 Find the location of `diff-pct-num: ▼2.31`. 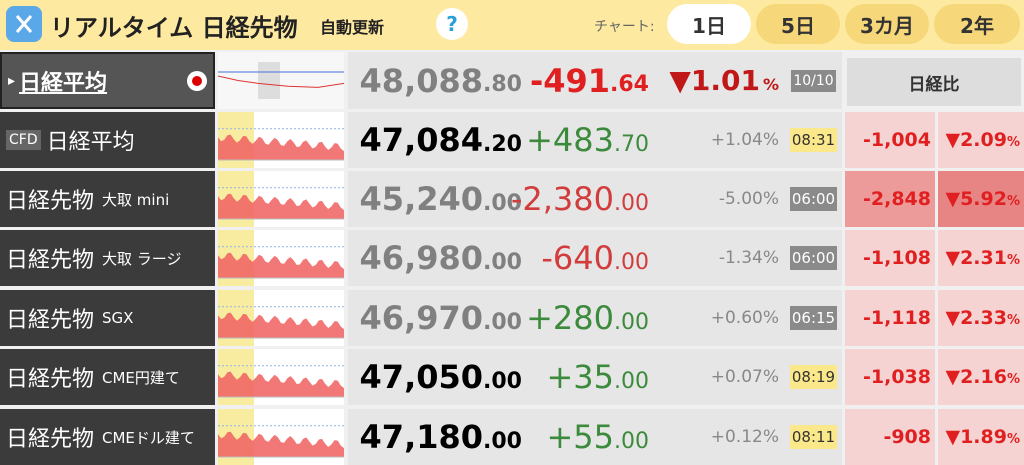

diff-pct-num: ▼2.31 is located at coordinates (976, 258).